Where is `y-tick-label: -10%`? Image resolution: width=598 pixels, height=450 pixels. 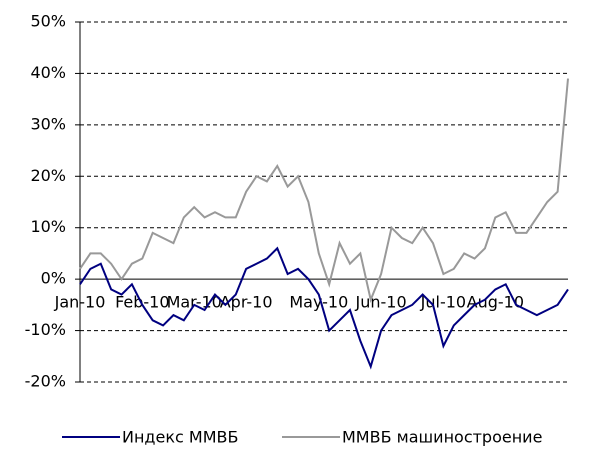 y-tick-label: -10% is located at coordinates (45, 329).